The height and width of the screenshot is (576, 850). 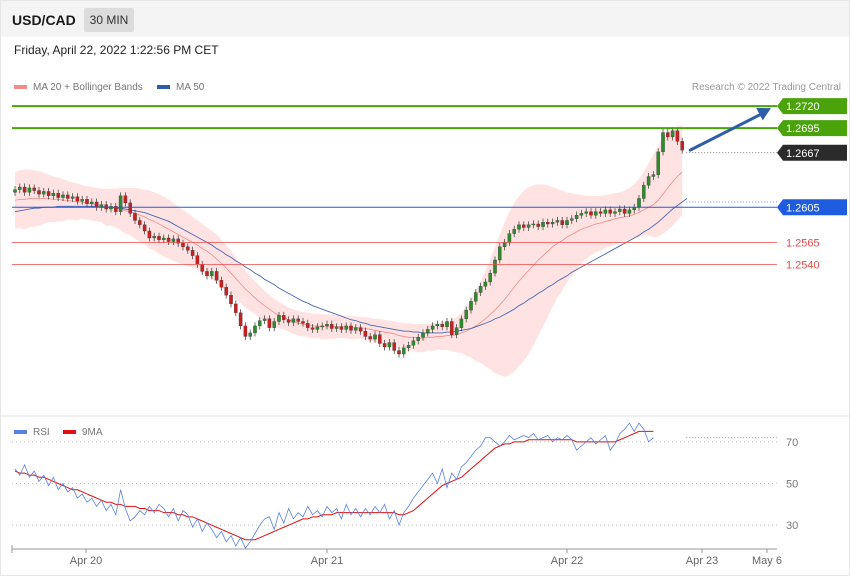 I want to click on price-tag-pivot, so click(x=812, y=207).